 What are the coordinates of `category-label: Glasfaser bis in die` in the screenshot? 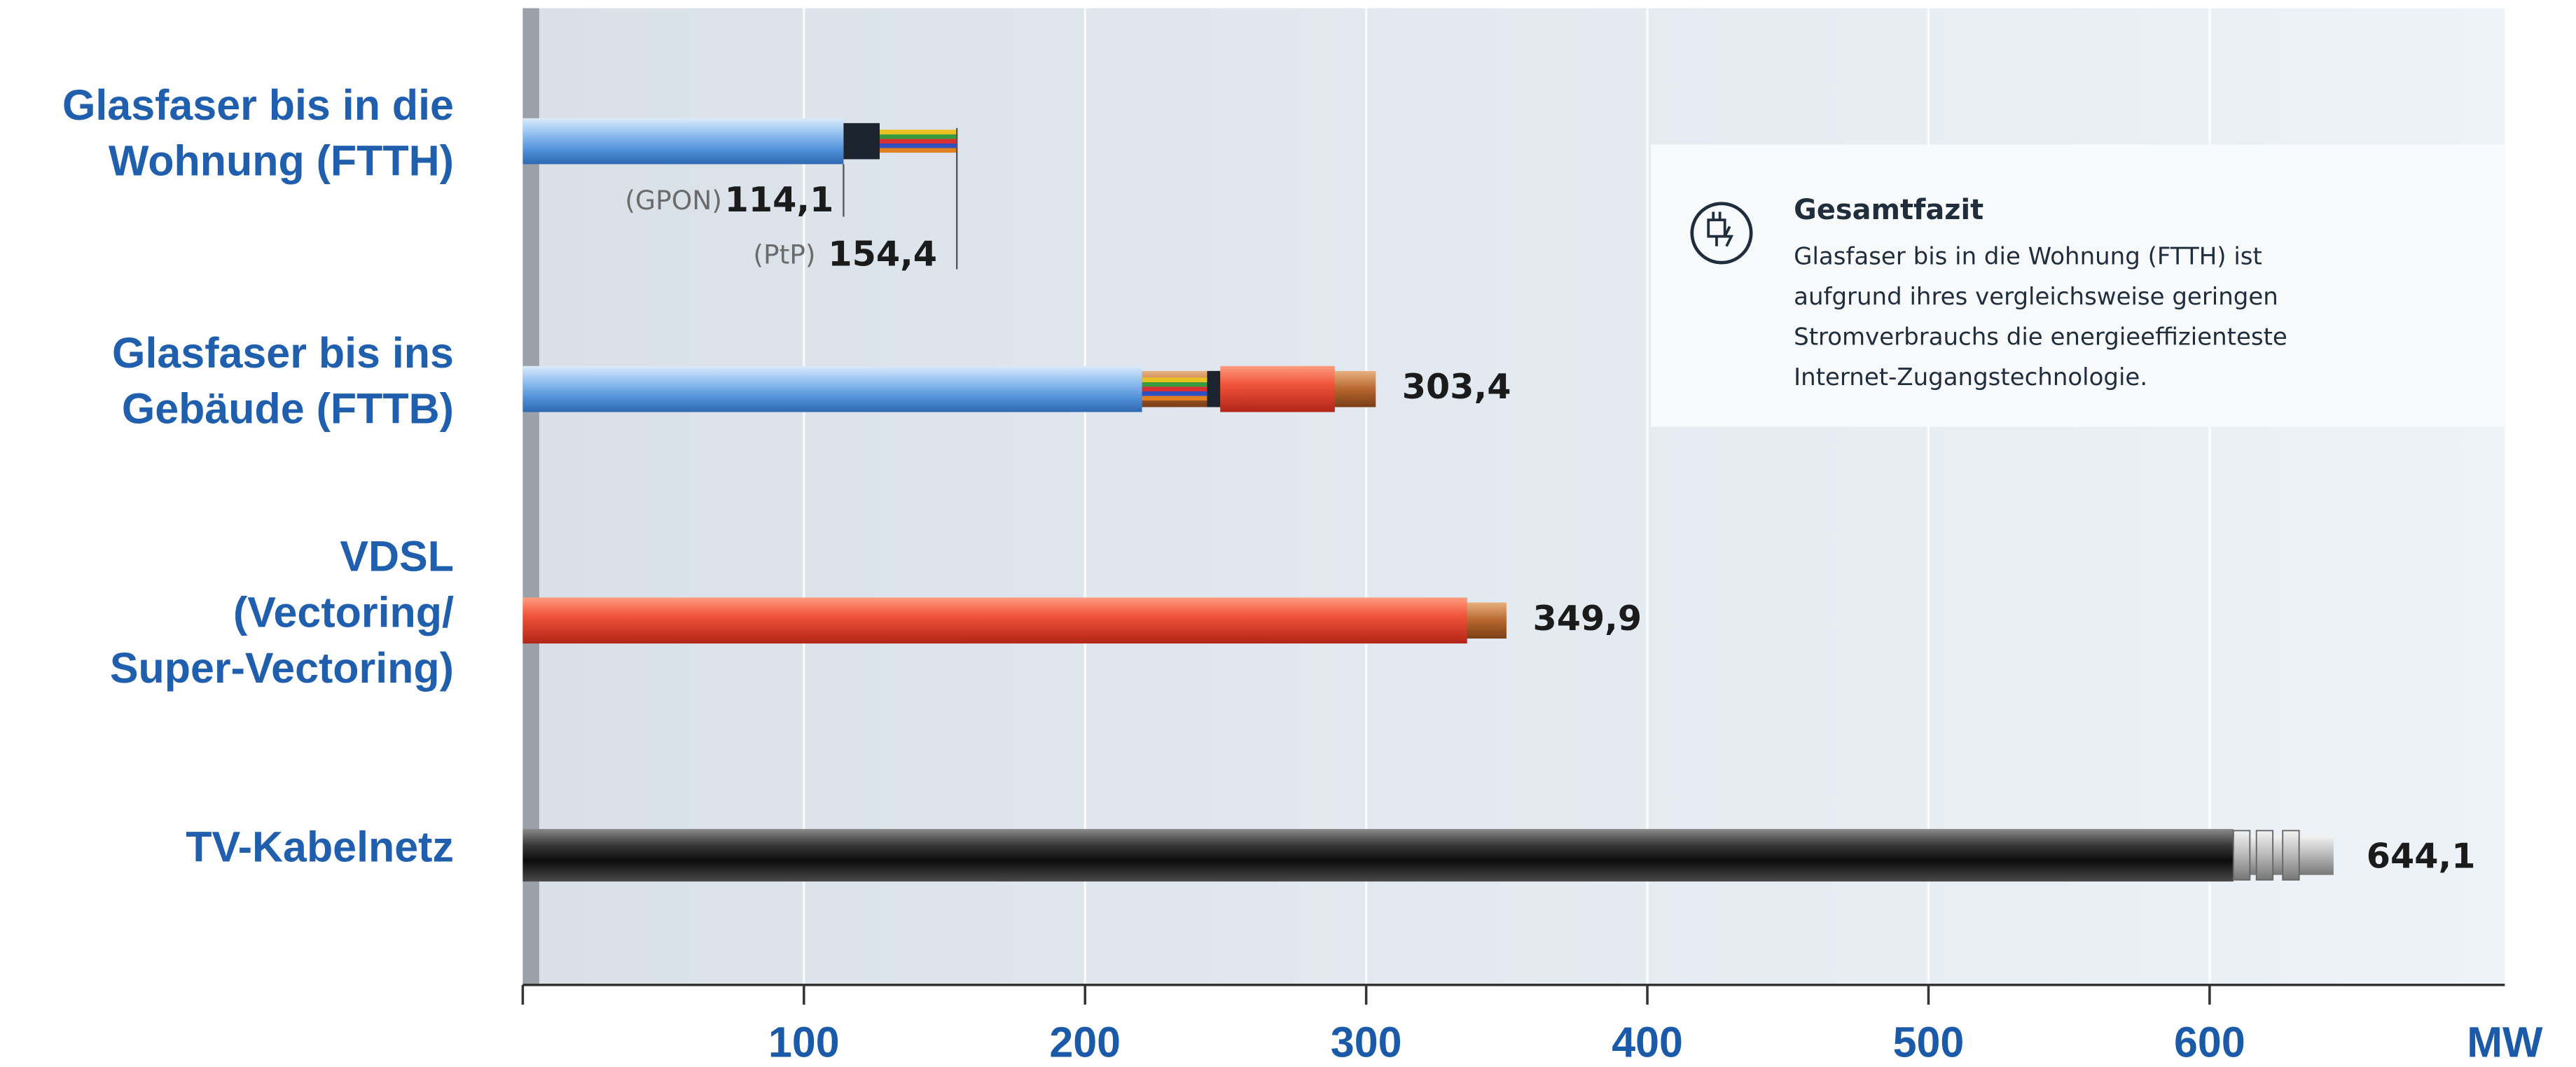 It's located at (258, 105).